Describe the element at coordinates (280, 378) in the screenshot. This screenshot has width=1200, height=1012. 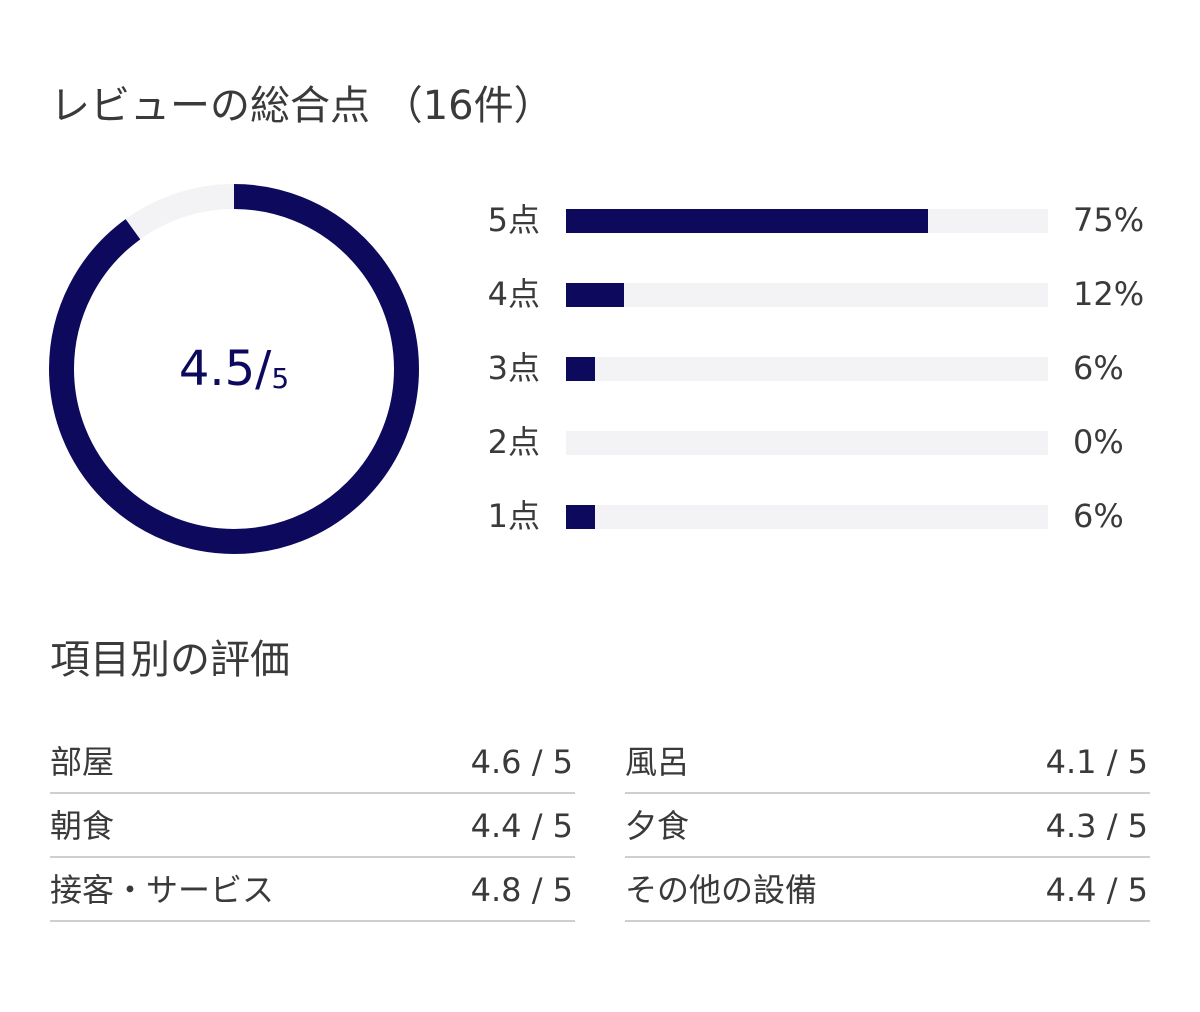
I see `overall-max: 5` at that location.